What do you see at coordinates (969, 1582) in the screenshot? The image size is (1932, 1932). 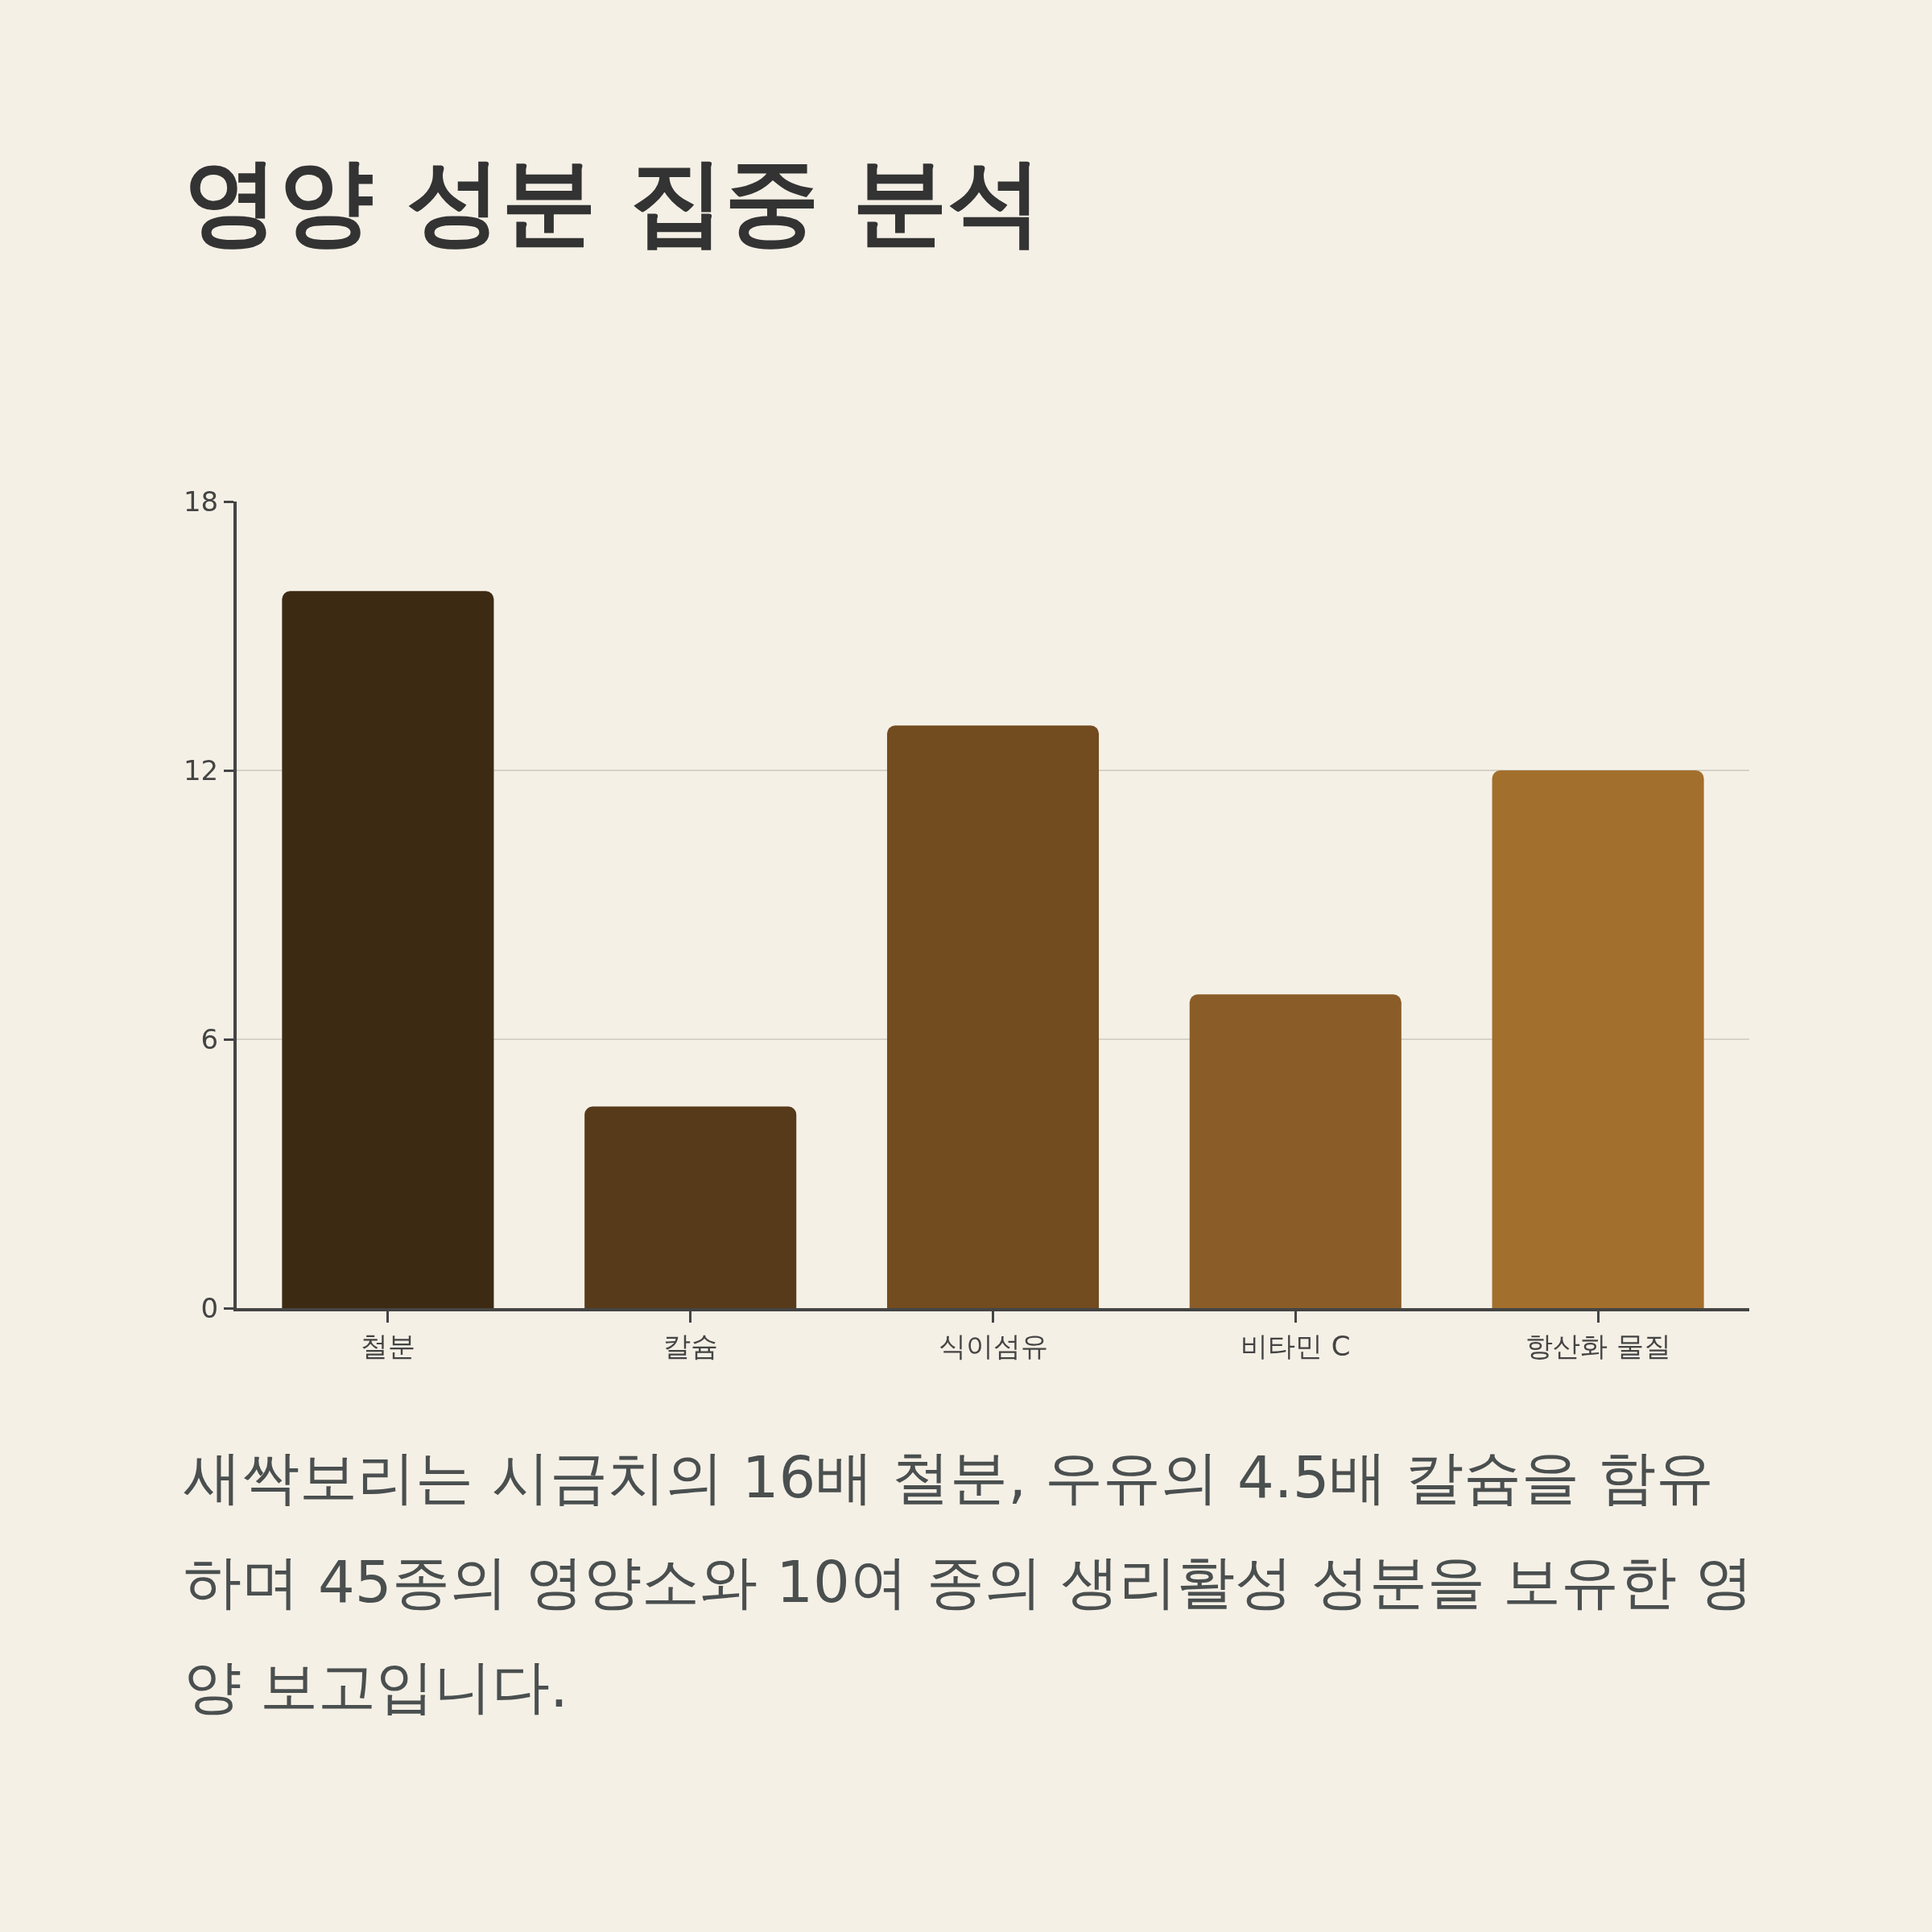 I see `text: 새싹보리는 시금치의 16배 철분, 우유의 4.5배 칼슘을 함유하며 45종의 영양소와 10여 종의 생리활성 성분을 보유한 영양 보고입니다.` at bounding box center [969, 1582].